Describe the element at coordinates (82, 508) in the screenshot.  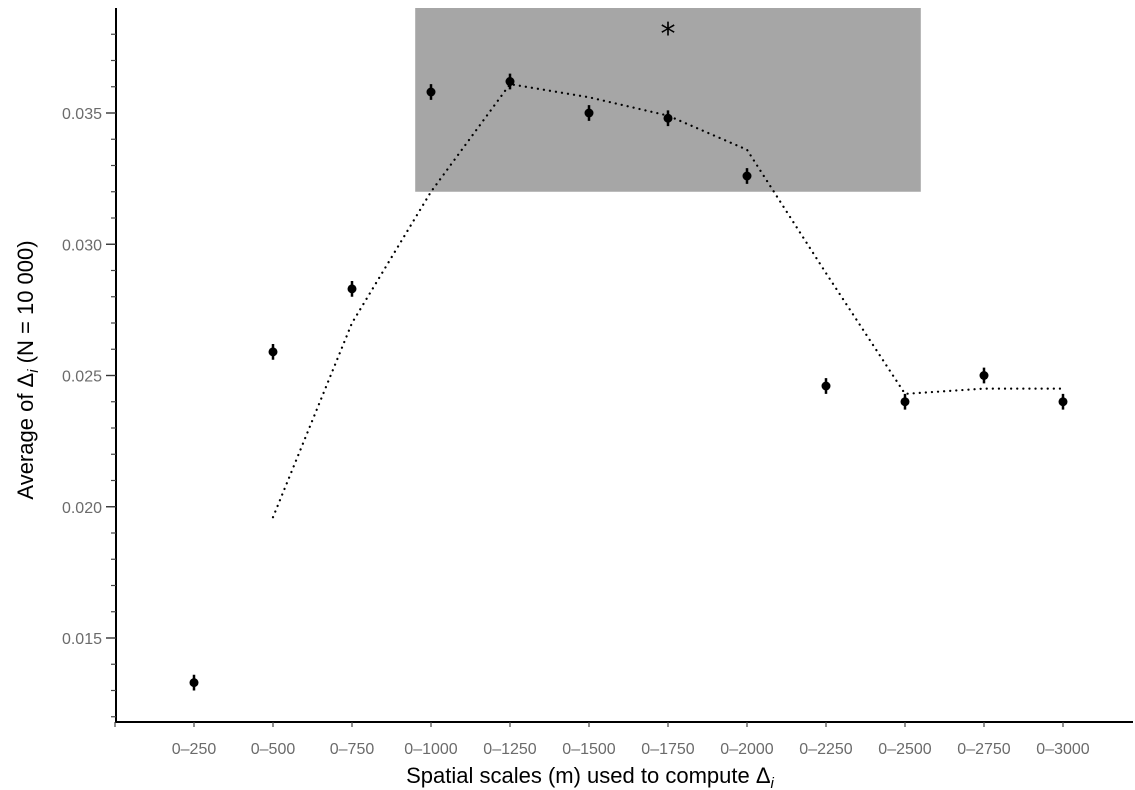
I see `y-tick-label: 0.020` at that location.